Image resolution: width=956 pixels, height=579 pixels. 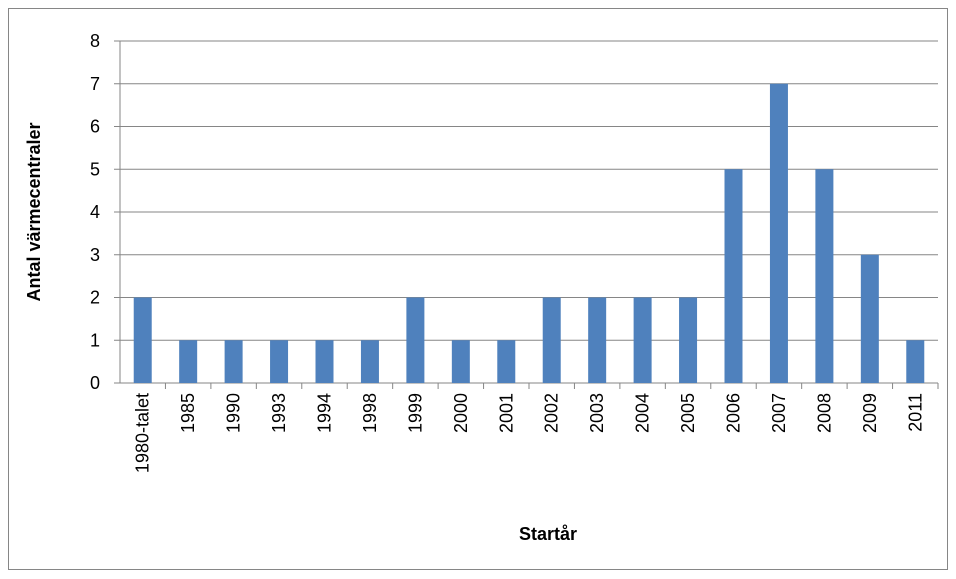 I want to click on y-tick-label: 1, so click(x=95, y=340).